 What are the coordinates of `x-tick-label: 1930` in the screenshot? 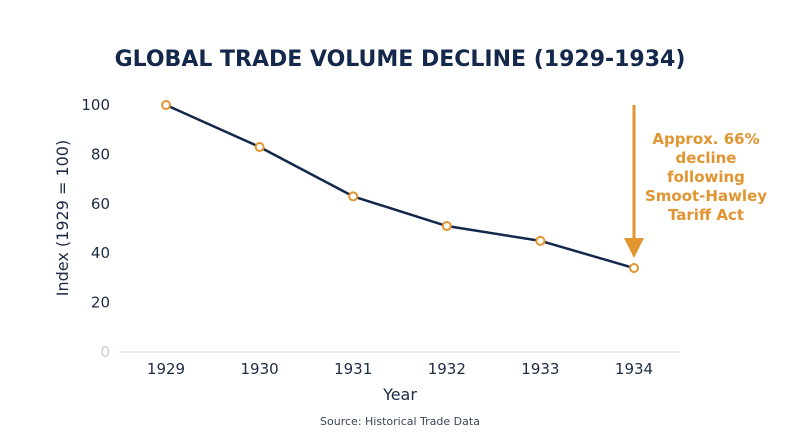 It's located at (260, 369).